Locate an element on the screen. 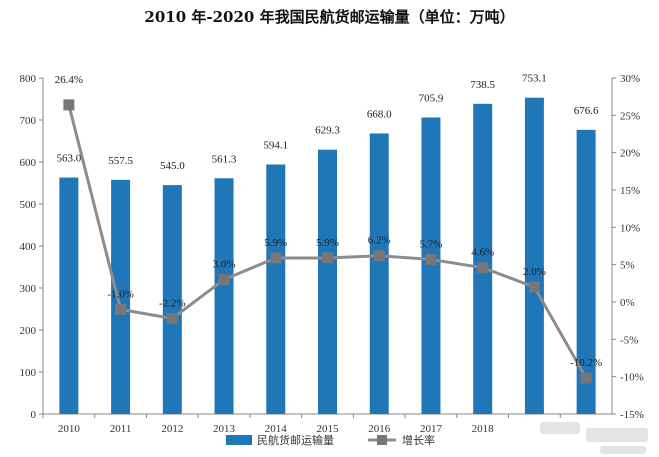  legend-label-bar: 民航货邮运输量 is located at coordinates (295, 440).